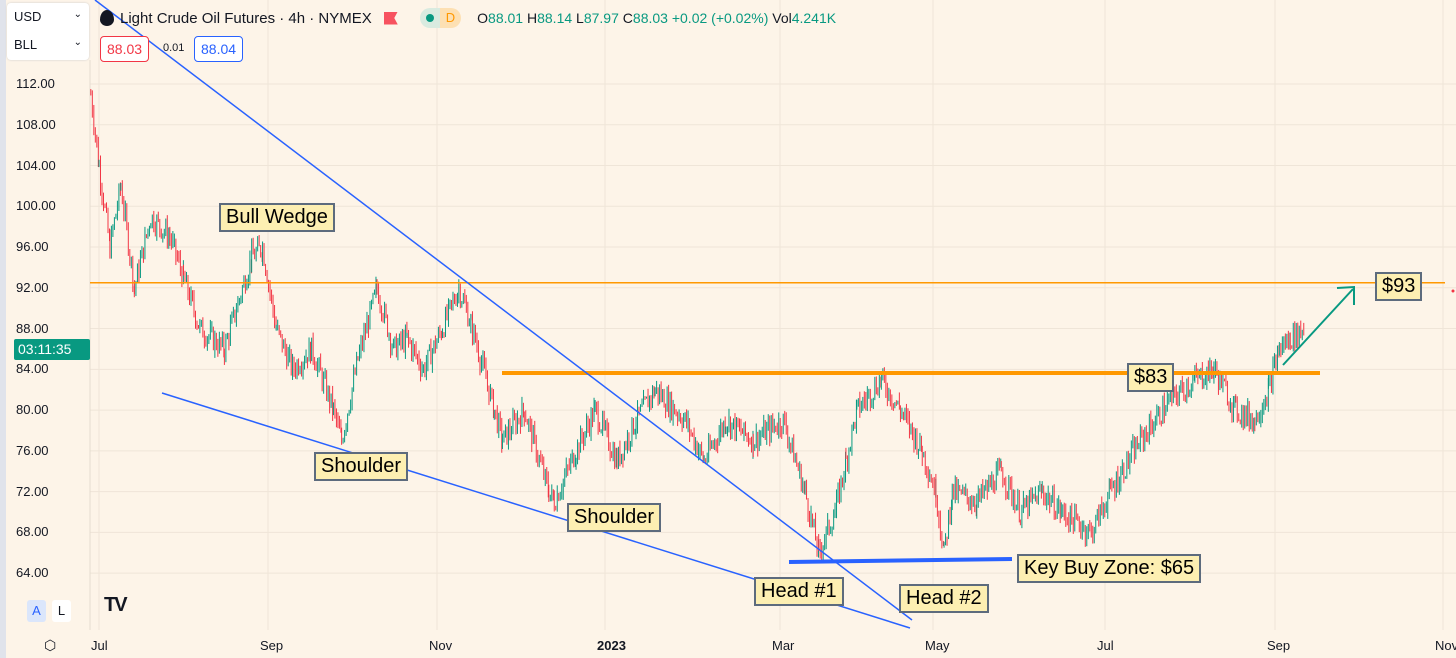  I want to click on log-scale-button: L, so click(61, 611).